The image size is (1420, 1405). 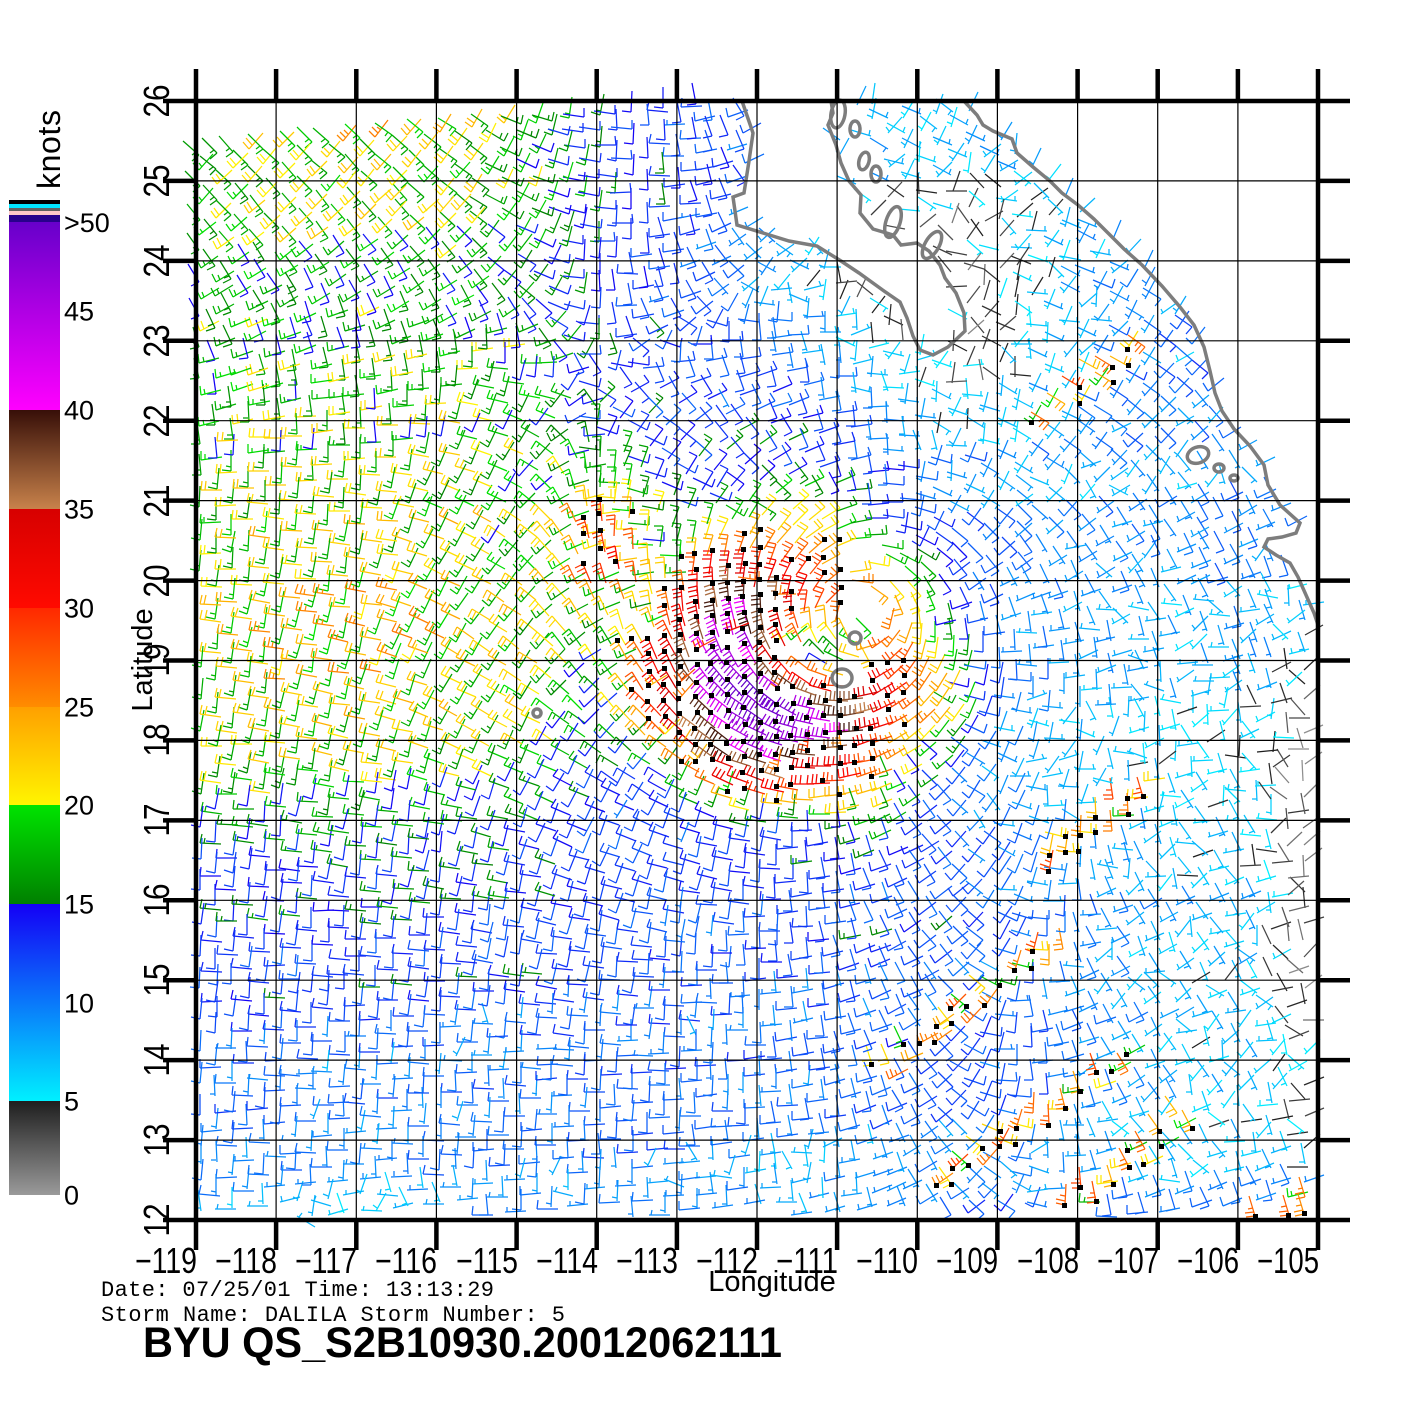 I want to click on svg-text: −115, so click(x=487, y=1260).